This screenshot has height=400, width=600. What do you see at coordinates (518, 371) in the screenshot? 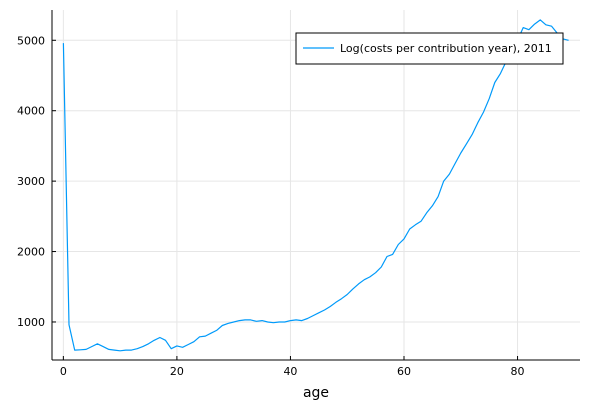
I see `x-tick-label: 80` at bounding box center [518, 371].